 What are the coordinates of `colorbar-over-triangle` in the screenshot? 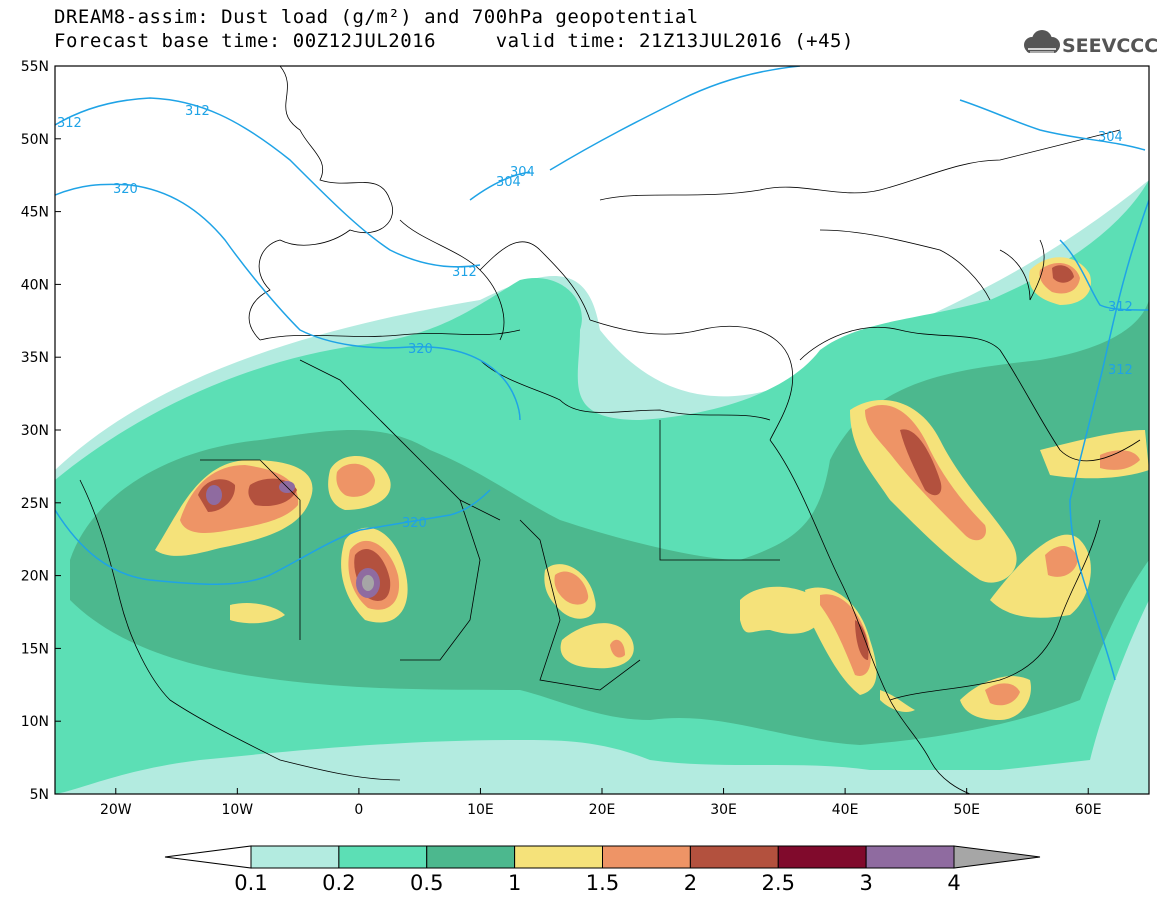 It's located at (997, 857).